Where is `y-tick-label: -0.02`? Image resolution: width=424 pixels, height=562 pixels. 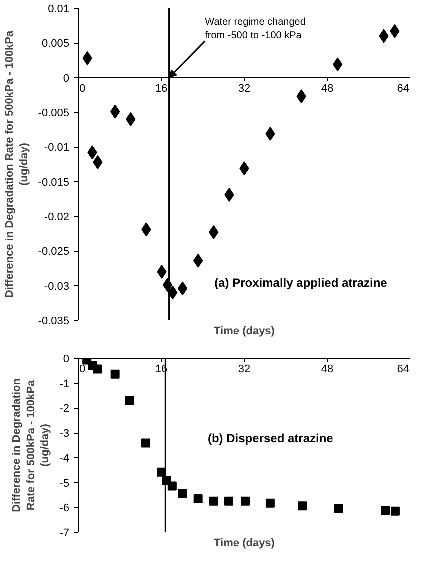
y-tick-label: -0.02 is located at coordinates (57, 218).